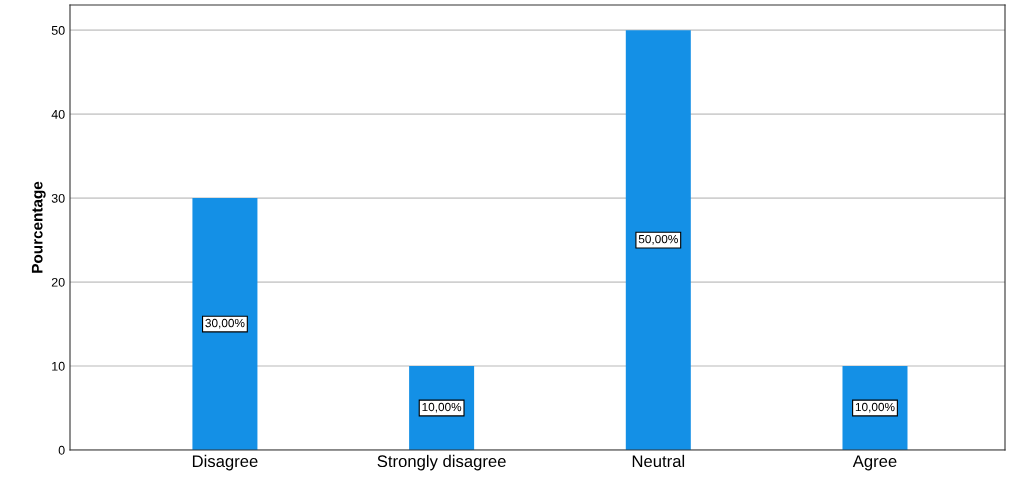 Image resolution: width=1019 pixels, height=483 pixels. Describe the element at coordinates (58, 366) in the screenshot. I see `y-tick-label: 10` at that location.